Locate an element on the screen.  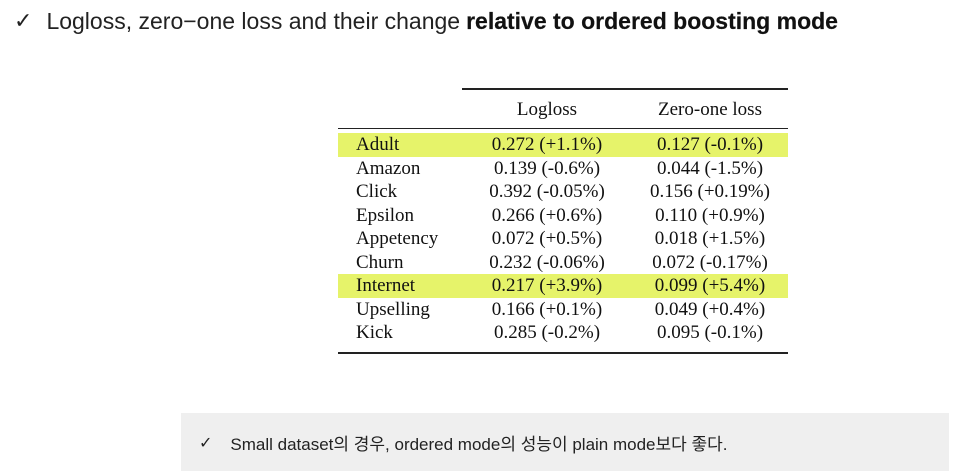
table-row: Click 0.392 (-0.05%) 0.156 (+0.19%) is located at coordinates (563, 192).